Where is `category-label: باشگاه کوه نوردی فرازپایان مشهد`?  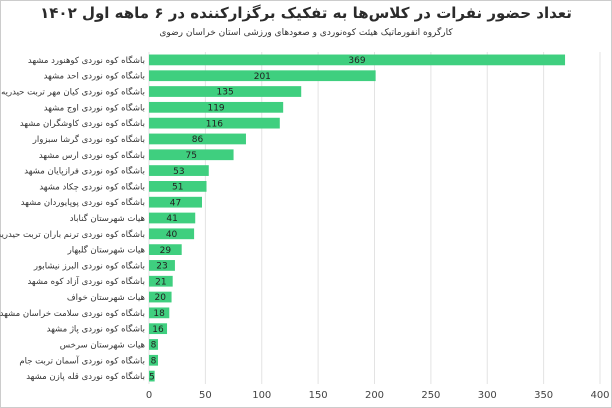 category-label: باشگاه کوه نوردی فرازپایان مشهد is located at coordinates (84, 171).